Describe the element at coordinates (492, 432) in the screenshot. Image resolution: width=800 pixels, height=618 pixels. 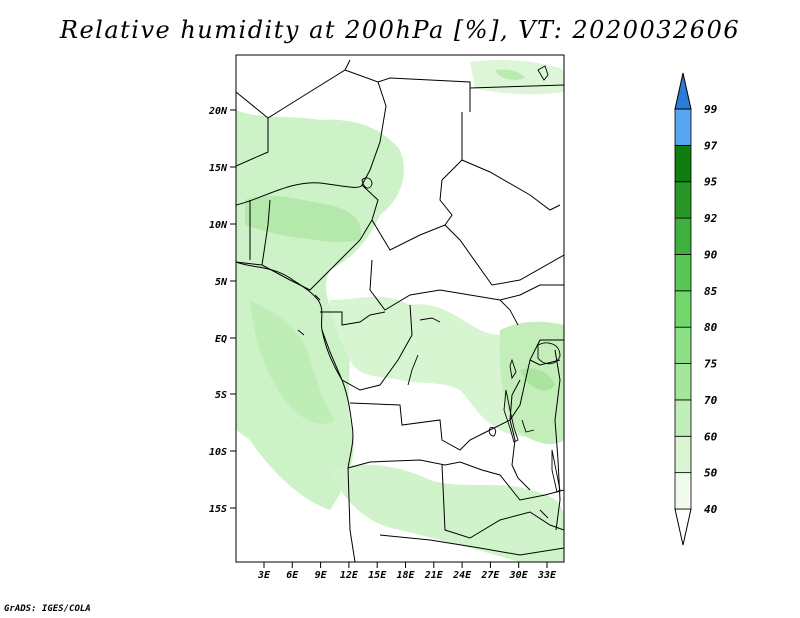
I see `lake-mweru` at that location.